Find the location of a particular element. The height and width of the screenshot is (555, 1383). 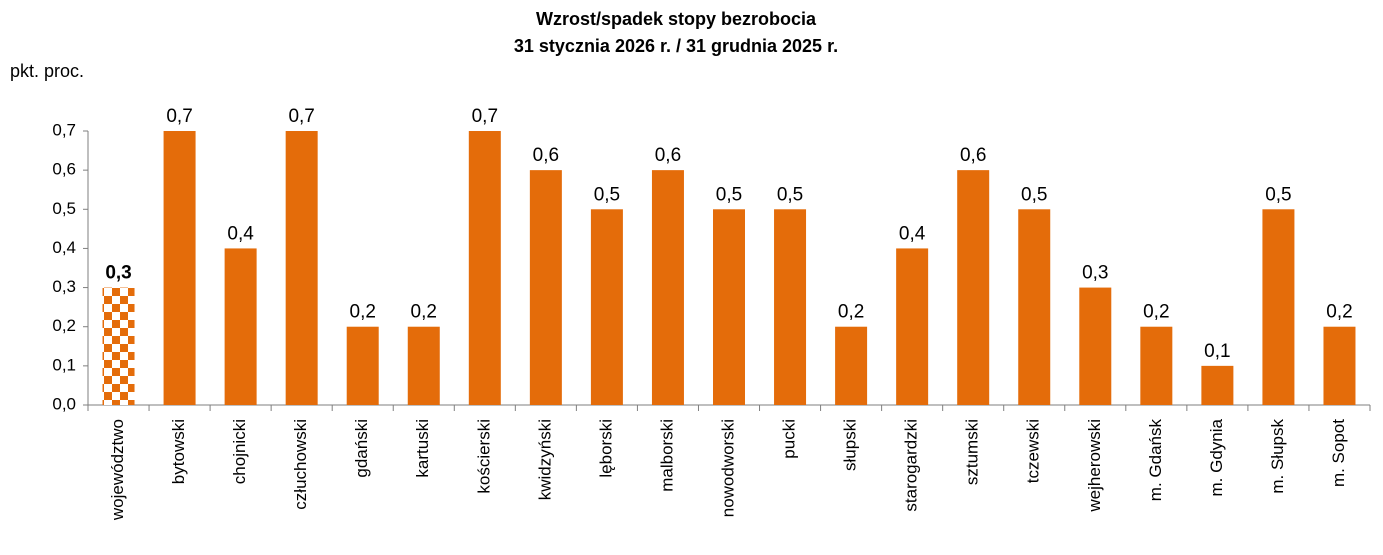

y-tick-label: 0,3 is located at coordinates (64, 286).